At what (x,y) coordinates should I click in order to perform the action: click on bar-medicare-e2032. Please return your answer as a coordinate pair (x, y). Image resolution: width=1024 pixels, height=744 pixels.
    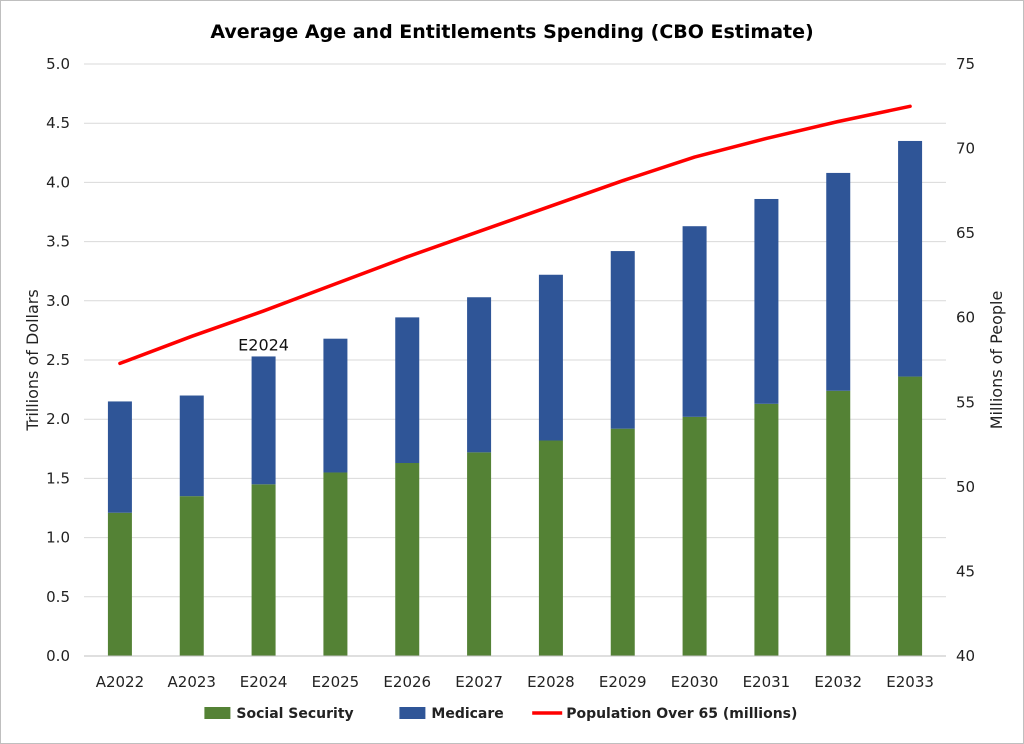
    Looking at the image, I should click on (838, 281).